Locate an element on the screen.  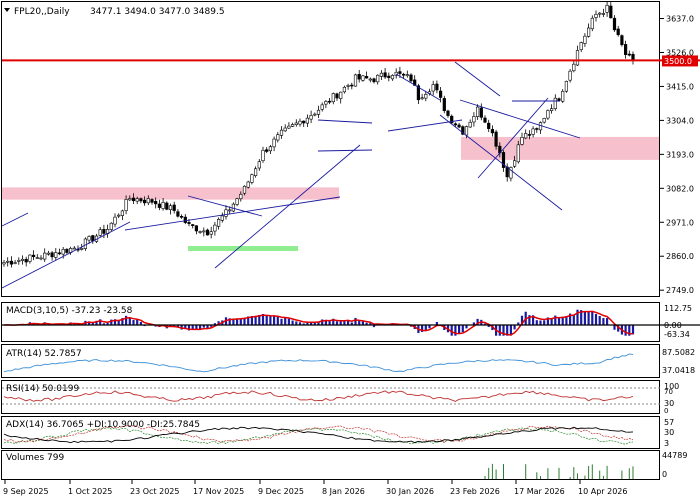
adx-tick-label: 30 is located at coordinates (669, 432).